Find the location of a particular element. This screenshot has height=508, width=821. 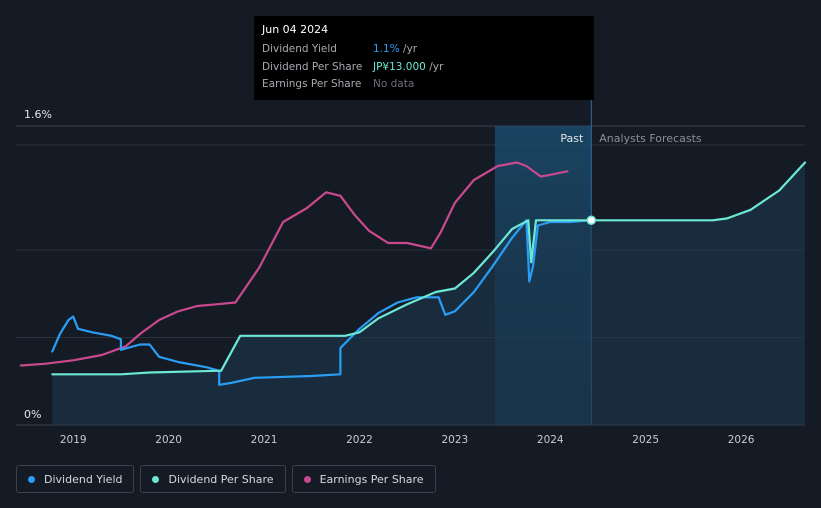

x-tick-label: 2023 is located at coordinates (454, 440).